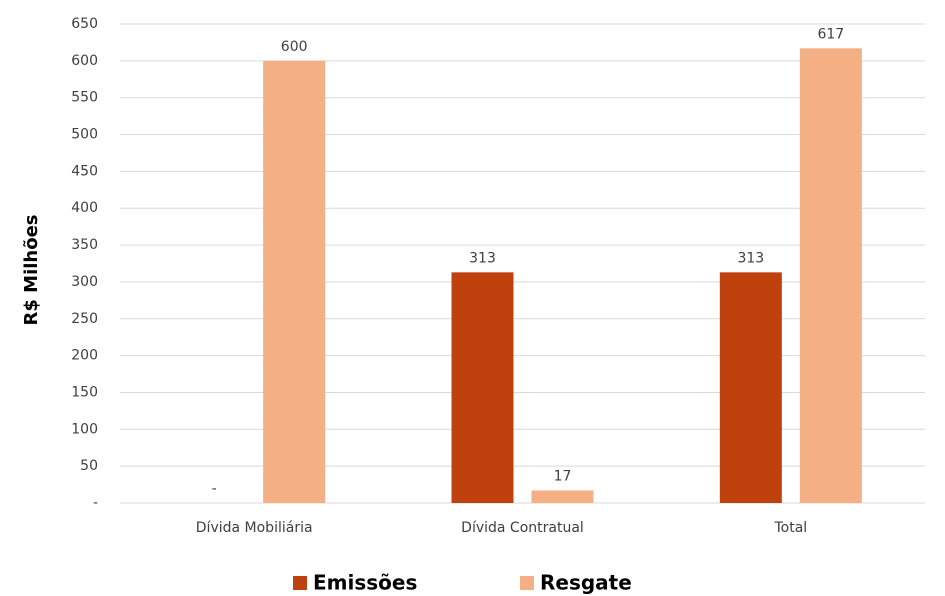 The image size is (945, 596). What do you see at coordinates (89, 466) in the screenshot?
I see `y-tick-label: 50` at bounding box center [89, 466].